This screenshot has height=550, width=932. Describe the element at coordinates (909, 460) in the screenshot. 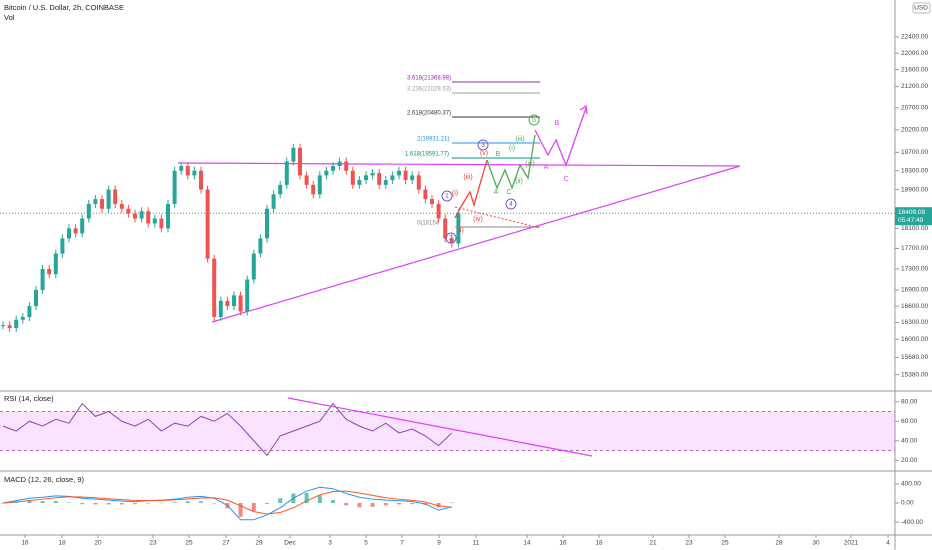

I see `indicator-tick-label: 20.00` at that location.